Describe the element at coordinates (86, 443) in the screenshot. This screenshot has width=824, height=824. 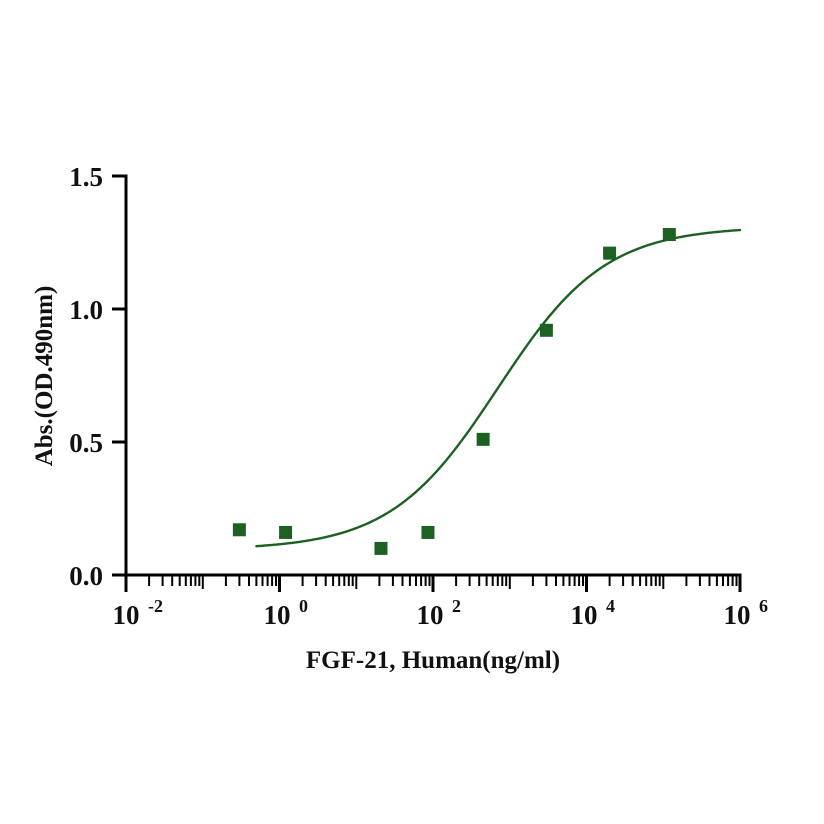
I see `y-tick-label: 0.5` at that location.